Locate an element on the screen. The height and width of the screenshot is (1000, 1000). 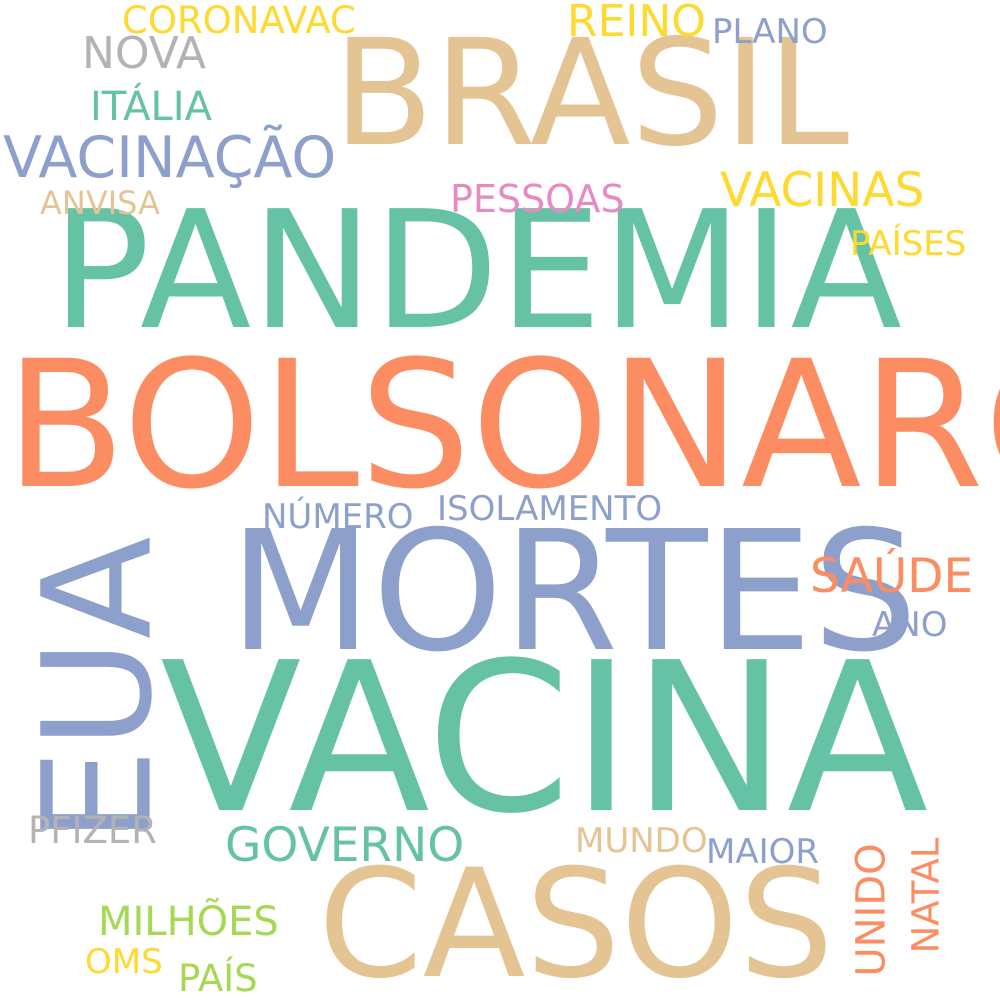
word-ano: ANO is located at coordinates (910, 625).